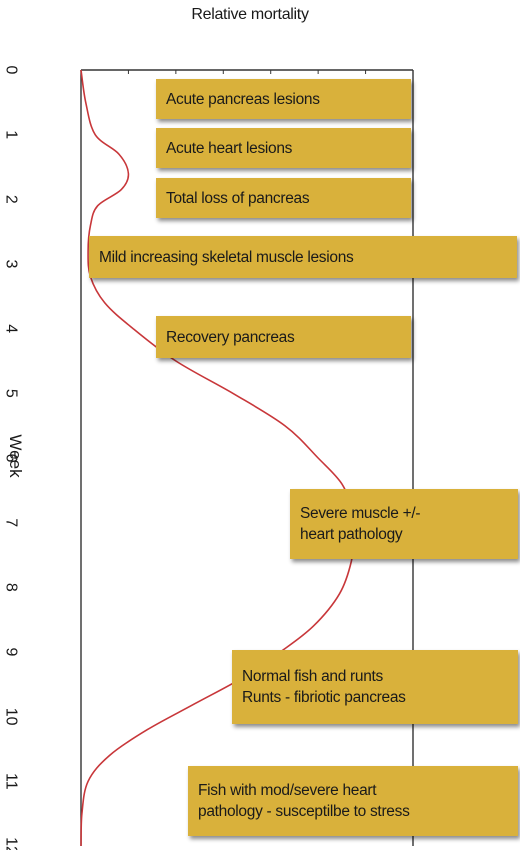  What do you see at coordinates (11, 458) in the screenshot?
I see `week-tick-label: 6` at bounding box center [11, 458].